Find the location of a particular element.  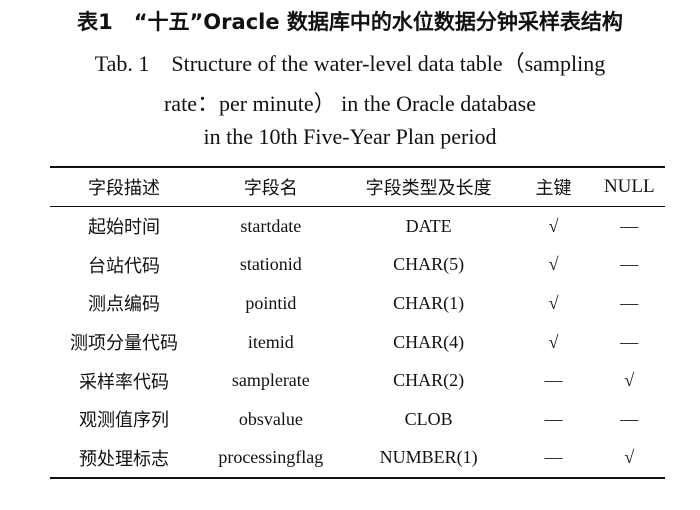

cell-type: CHAR(5) is located at coordinates (429, 264).